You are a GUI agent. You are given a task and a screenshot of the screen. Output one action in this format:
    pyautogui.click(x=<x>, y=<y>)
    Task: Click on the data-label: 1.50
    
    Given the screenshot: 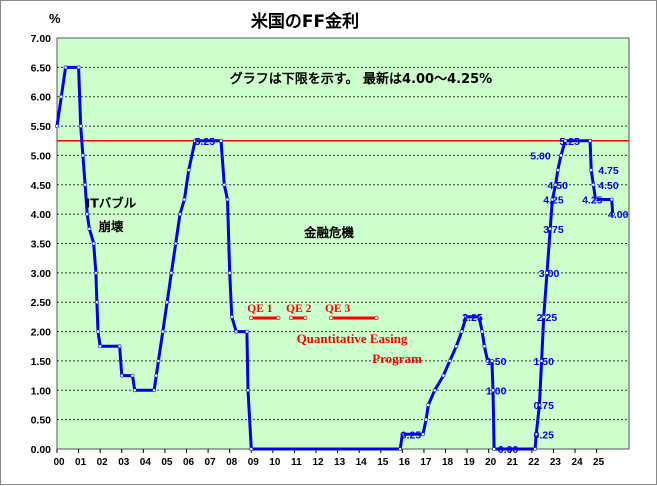 What is the action you would take?
    pyautogui.click(x=544, y=362)
    